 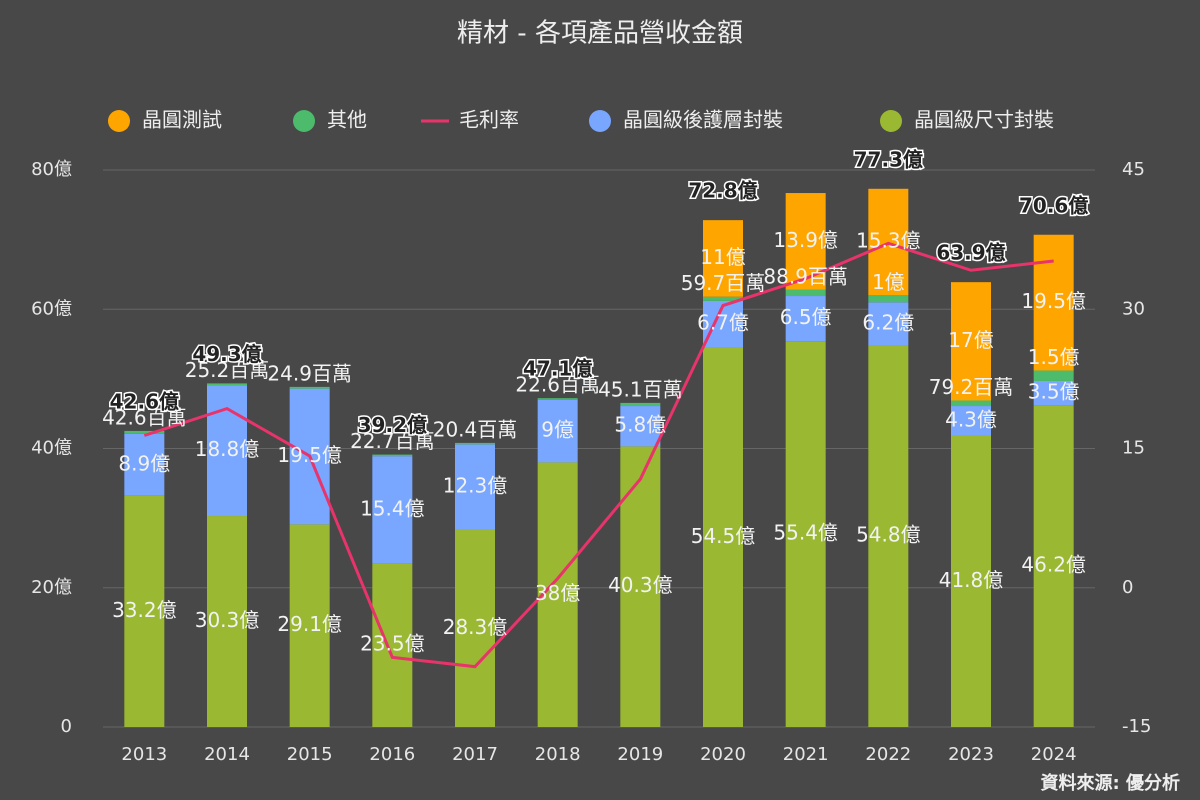 I want to click on data-label: 20.4百萬, so click(x=475, y=429).